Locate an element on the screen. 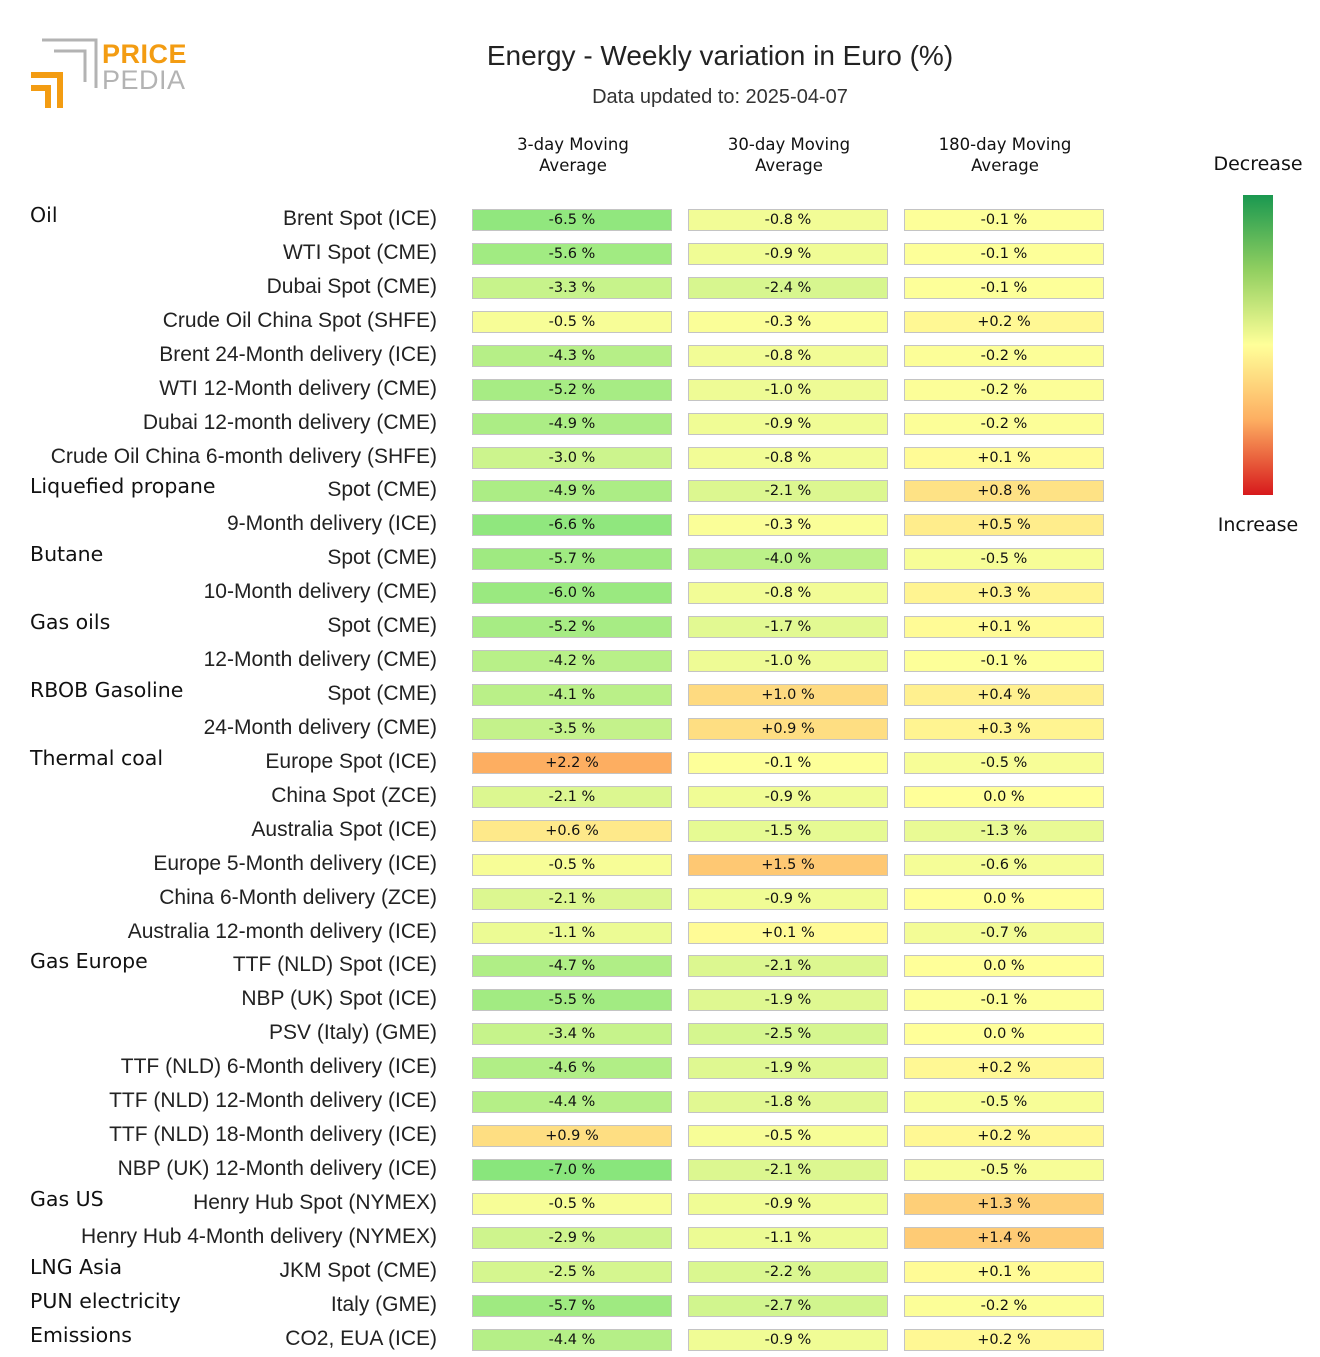  row-label: Europe 5-Month delivery (ICE) is located at coordinates (295, 863).